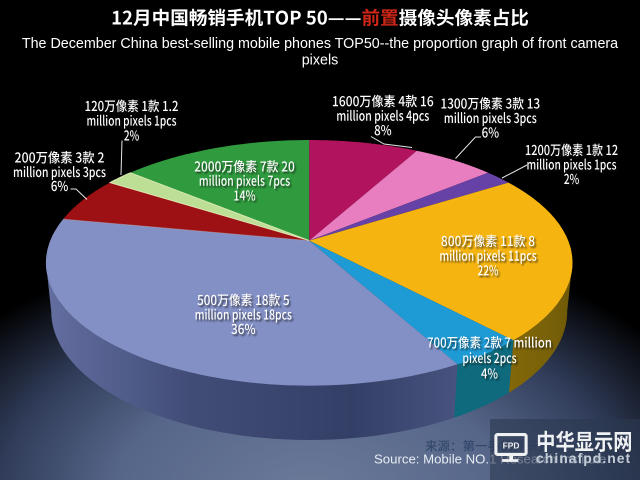 This screenshot has height=480, width=640. I want to click on svg-text: FPD, so click(511, 445).